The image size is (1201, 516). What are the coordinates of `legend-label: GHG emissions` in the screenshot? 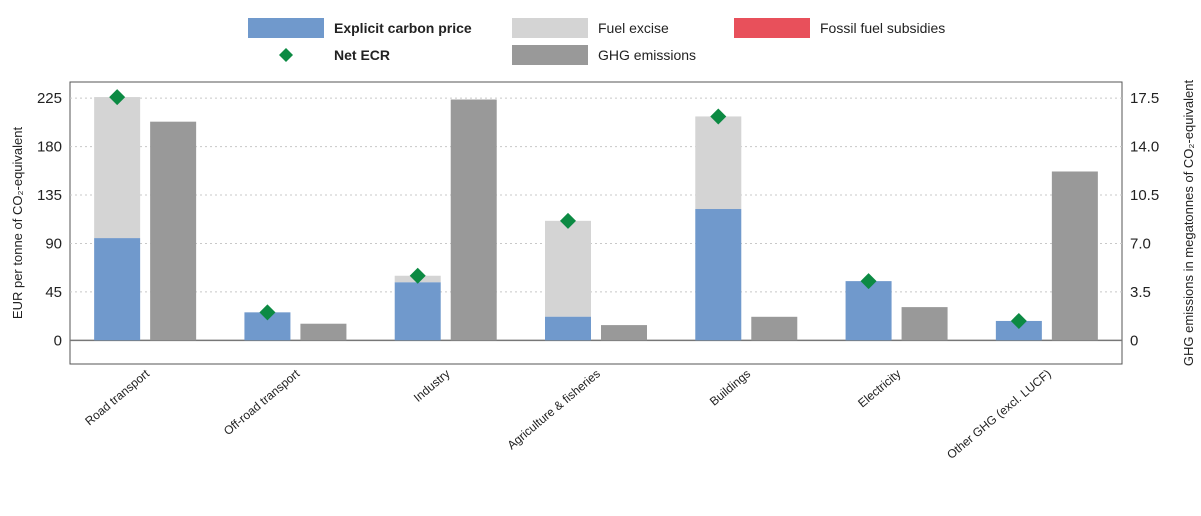 It's located at (647, 55).